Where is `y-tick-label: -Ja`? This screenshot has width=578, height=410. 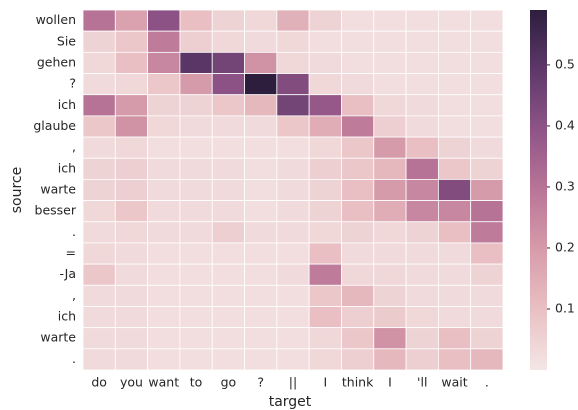 y-tick-label: -Ja is located at coordinates (67, 273).